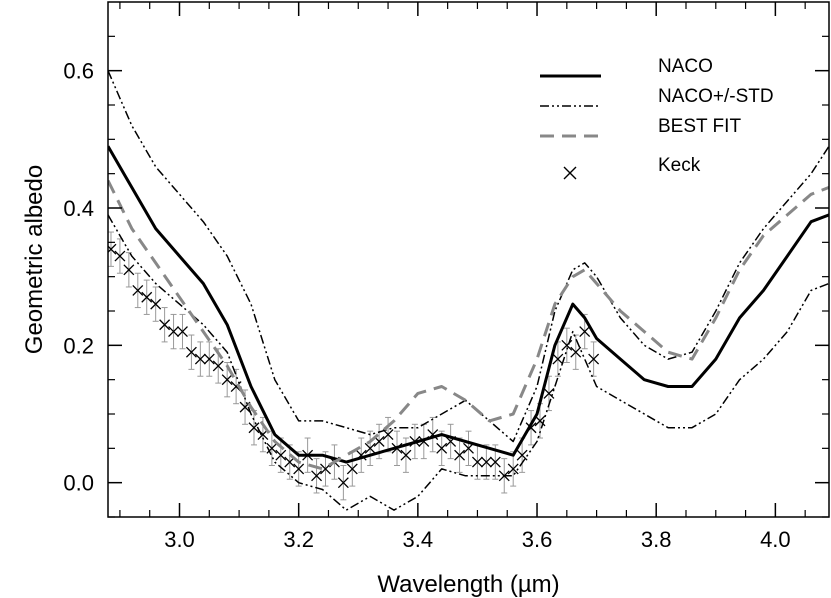 The image size is (831, 598). Describe the element at coordinates (632, 167) in the screenshot. I see `legend-item: Keck` at that location.